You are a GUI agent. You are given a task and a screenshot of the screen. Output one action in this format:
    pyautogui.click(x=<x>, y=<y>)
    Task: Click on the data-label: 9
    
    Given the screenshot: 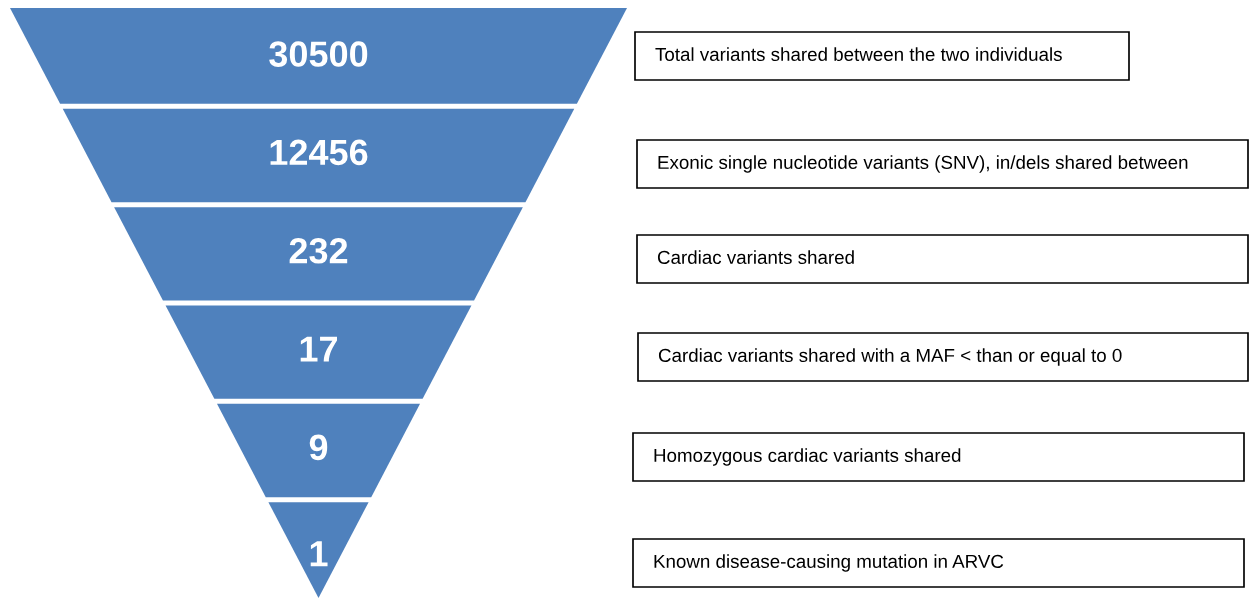 What is the action you would take?
    pyautogui.click(x=318, y=447)
    